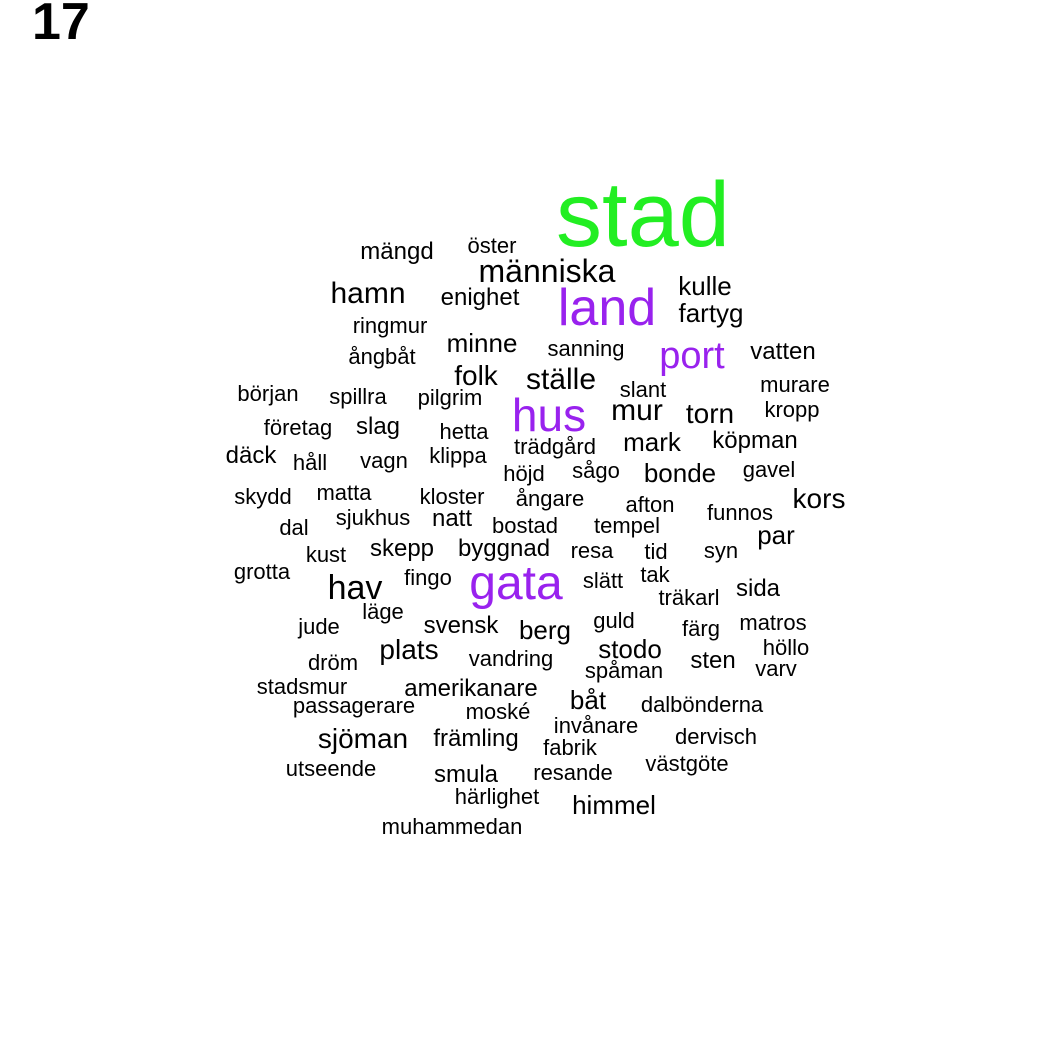  Describe the element at coordinates (511, 658) in the screenshot. I see `cloud-word: vandring` at that location.